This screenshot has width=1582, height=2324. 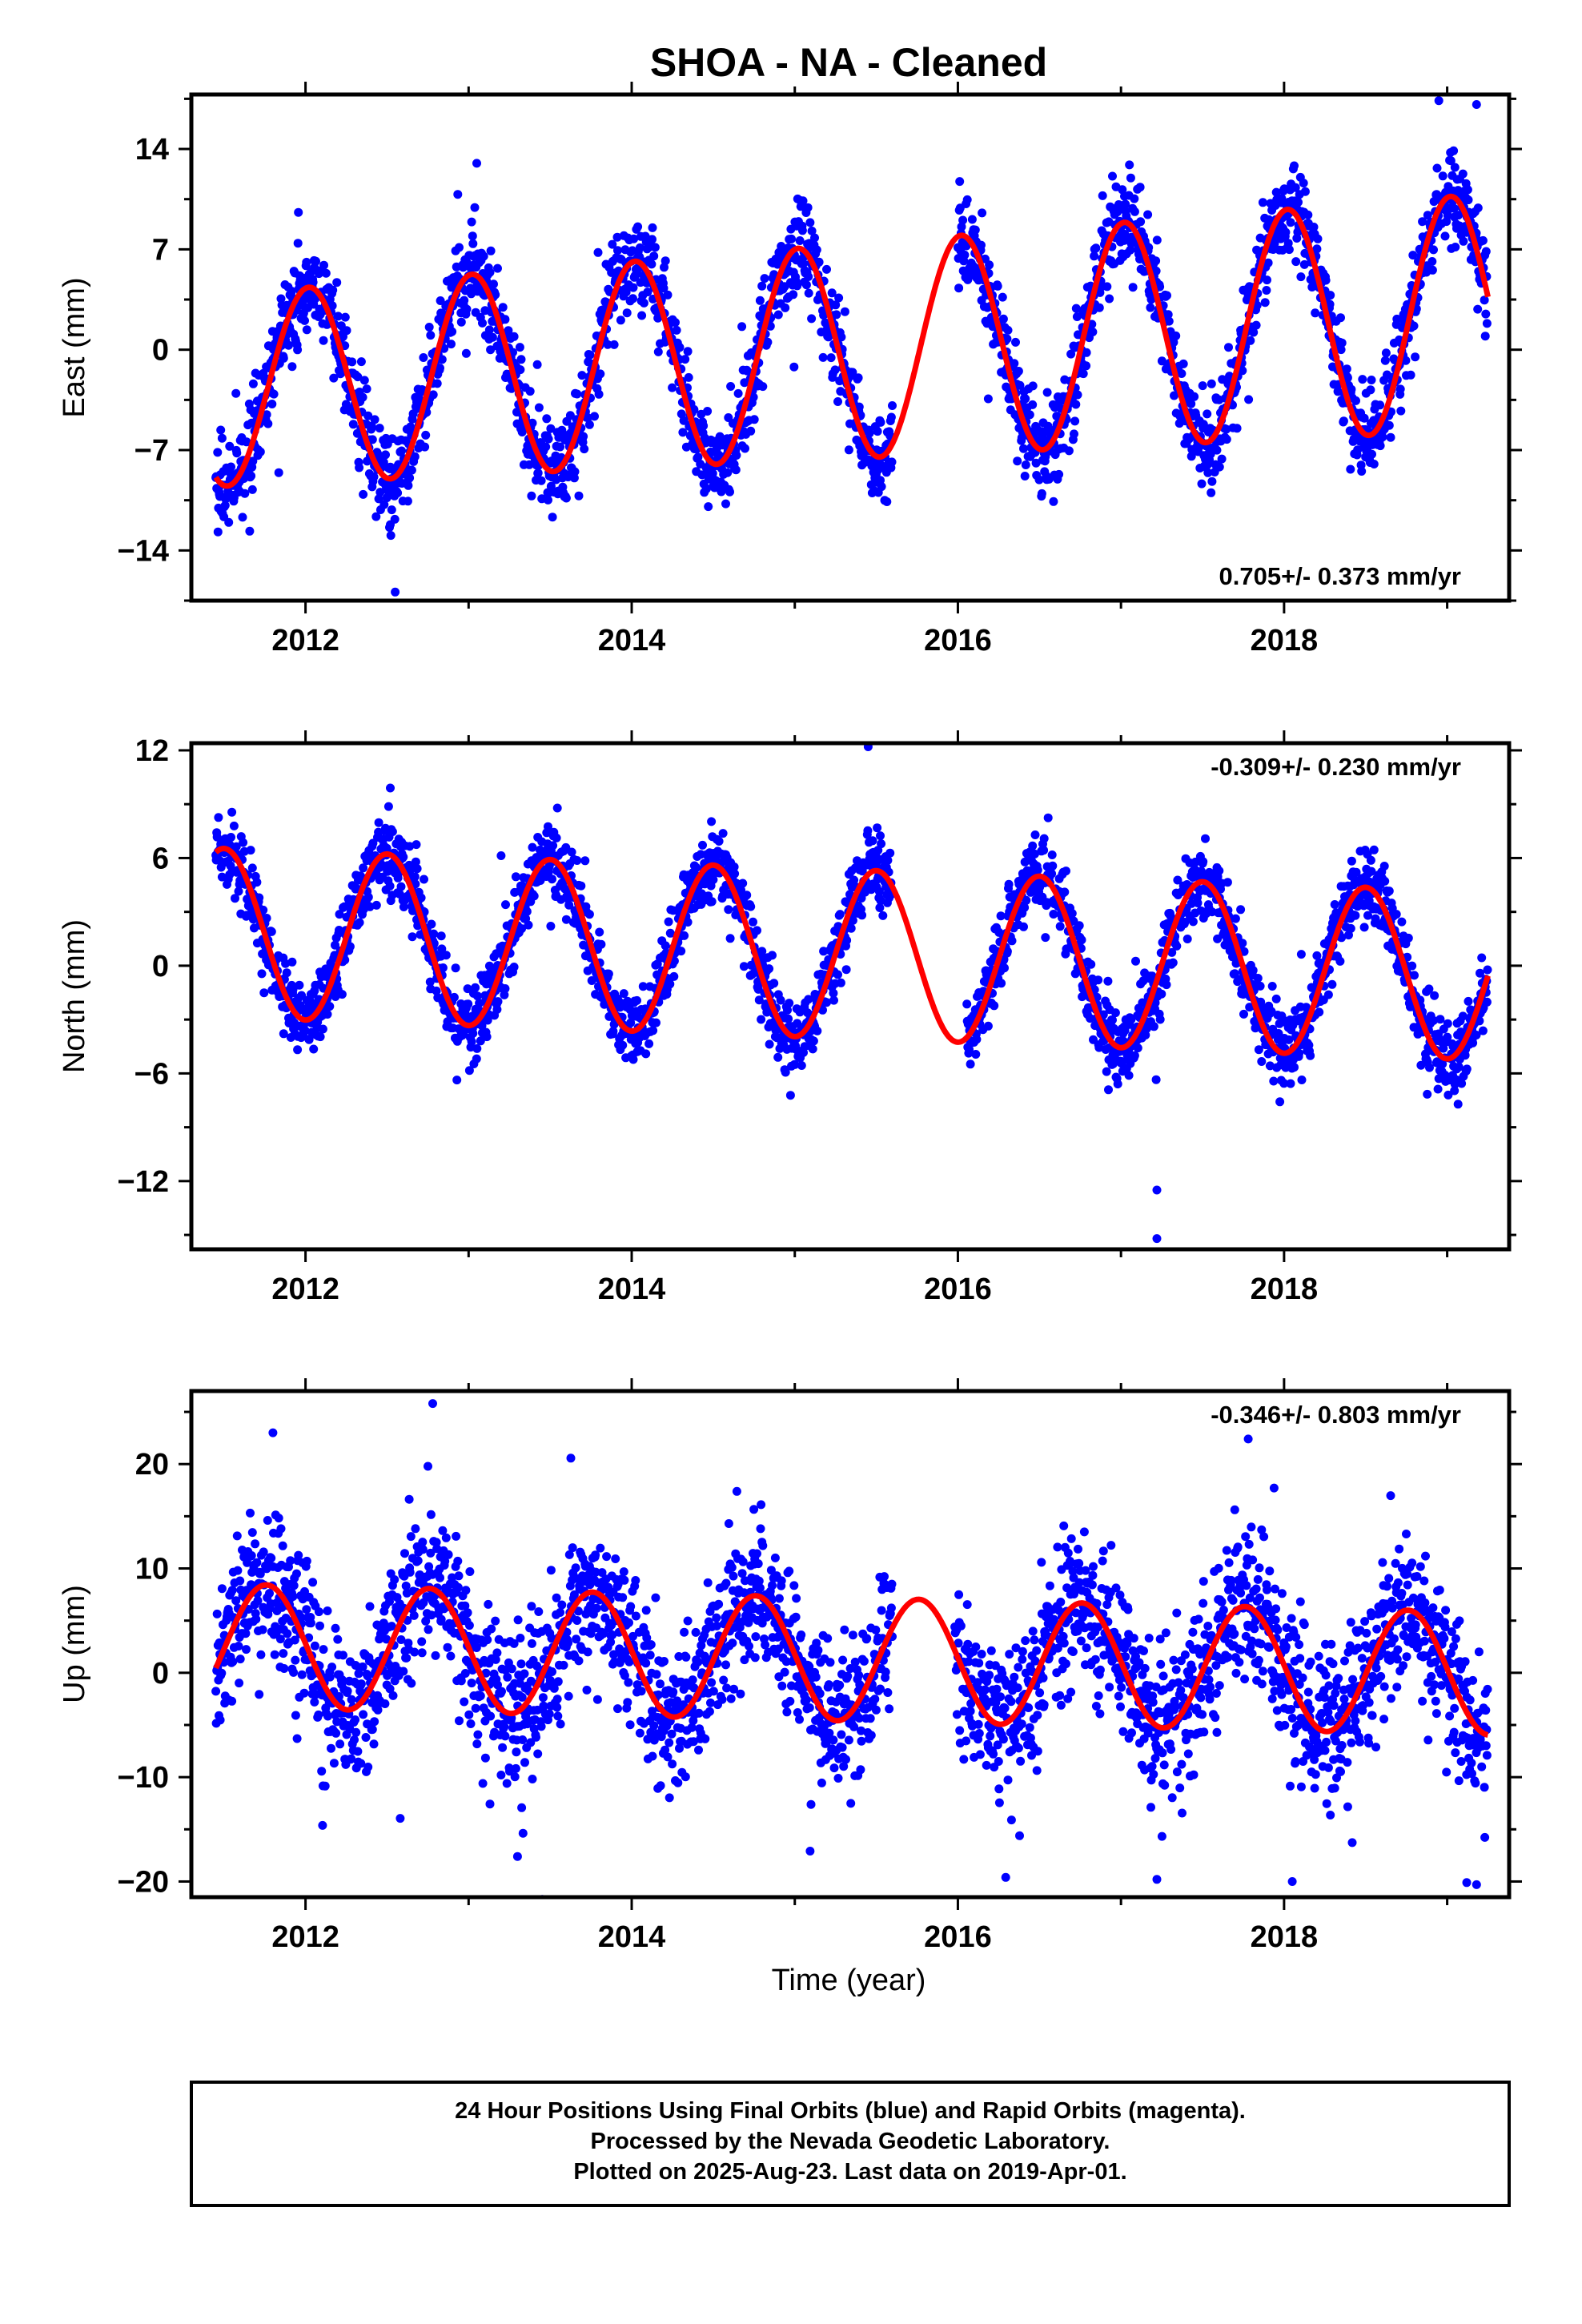 What do you see at coordinates (1340, 576) in the screenshot?
I see `east-rate-label: 0.705+/- 0.373 mm/yr` at bounding box center [1340, 576].